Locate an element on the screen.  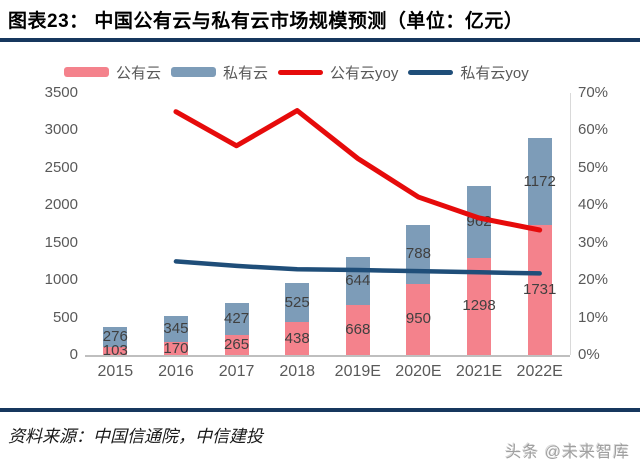
legend-label: 公有云yoy is located at coordinates (364, 73).